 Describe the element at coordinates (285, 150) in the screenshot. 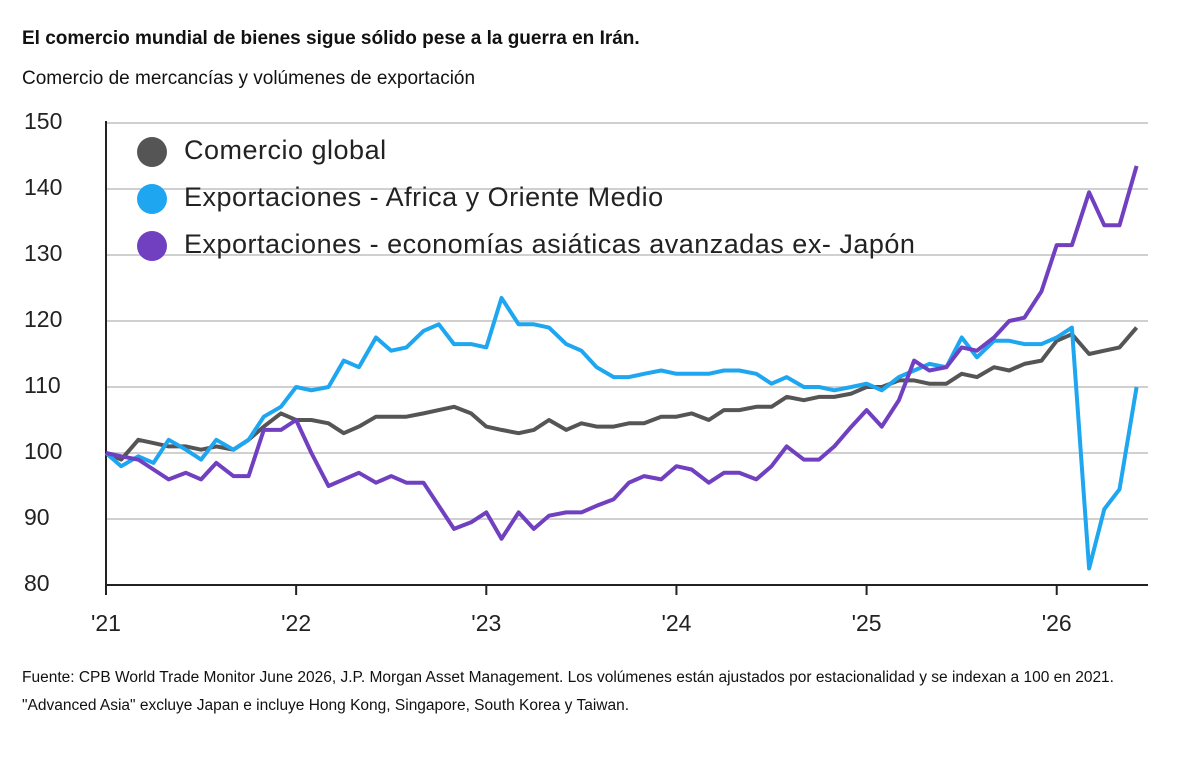

I see `legend-label: Comercio global` at that location.